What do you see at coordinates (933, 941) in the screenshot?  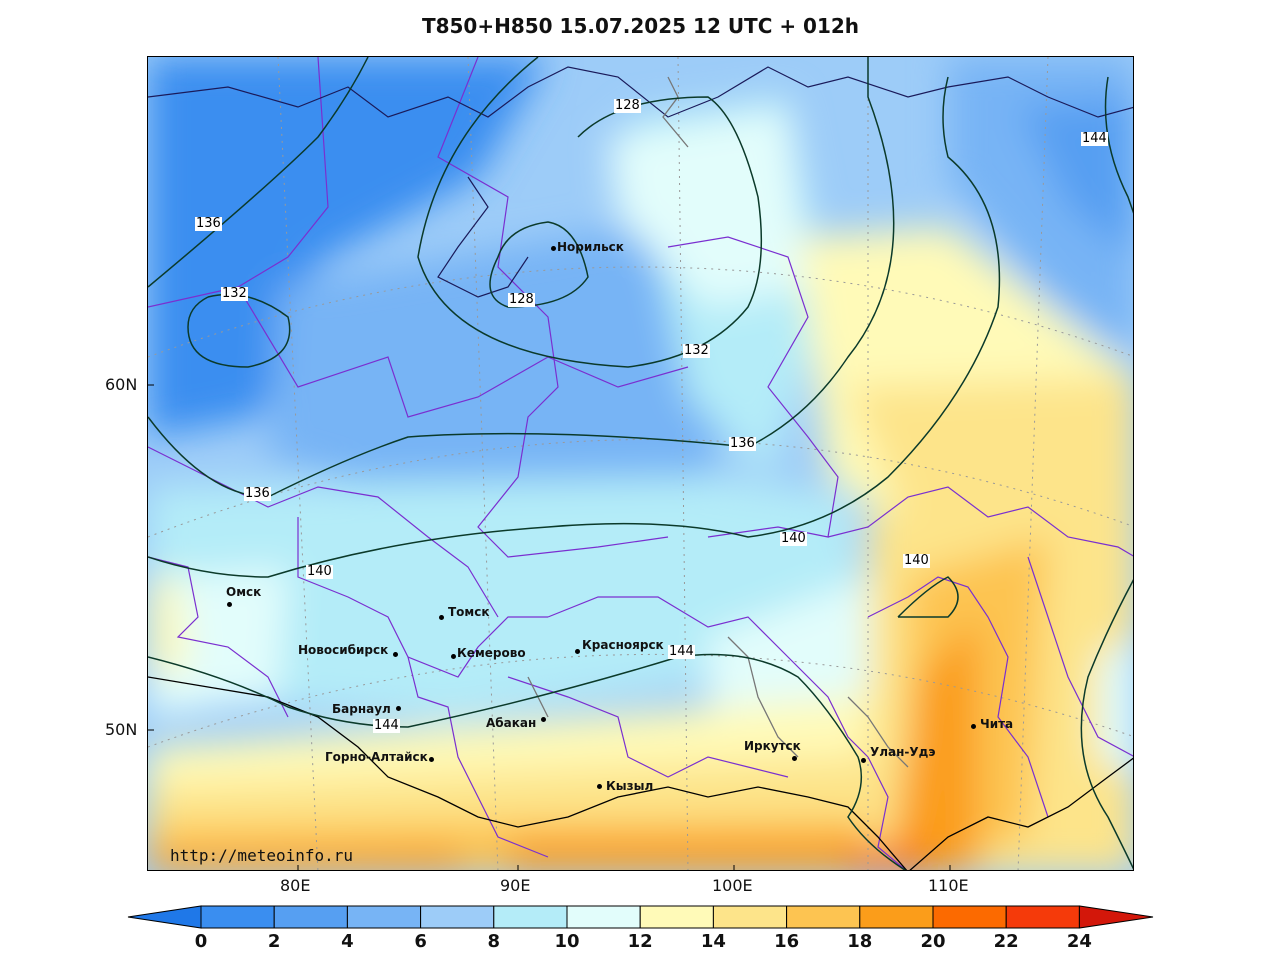 I see `colorbar-tick-label: 20` at bounding box center [933, 941].